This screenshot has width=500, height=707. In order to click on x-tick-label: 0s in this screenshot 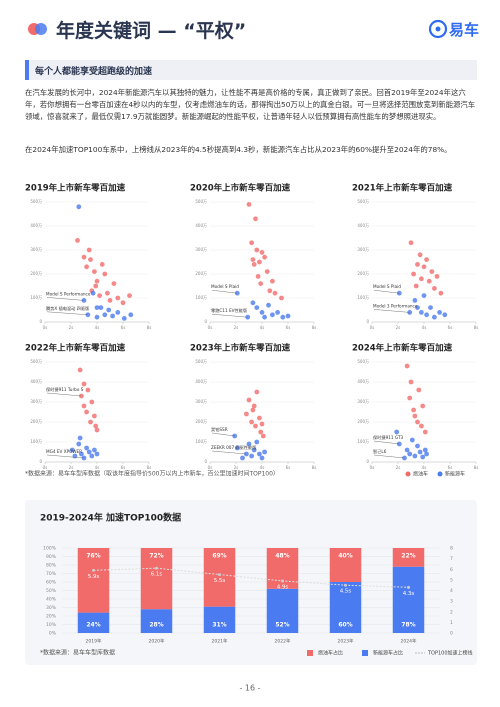, I will do `click(45, 467)`.